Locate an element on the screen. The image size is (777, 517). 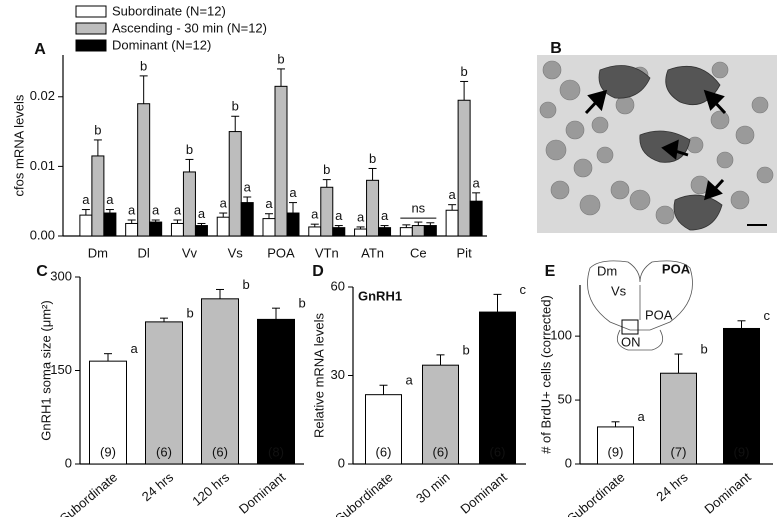
y-tick-label: 50 is located at coordinates (565, 399).